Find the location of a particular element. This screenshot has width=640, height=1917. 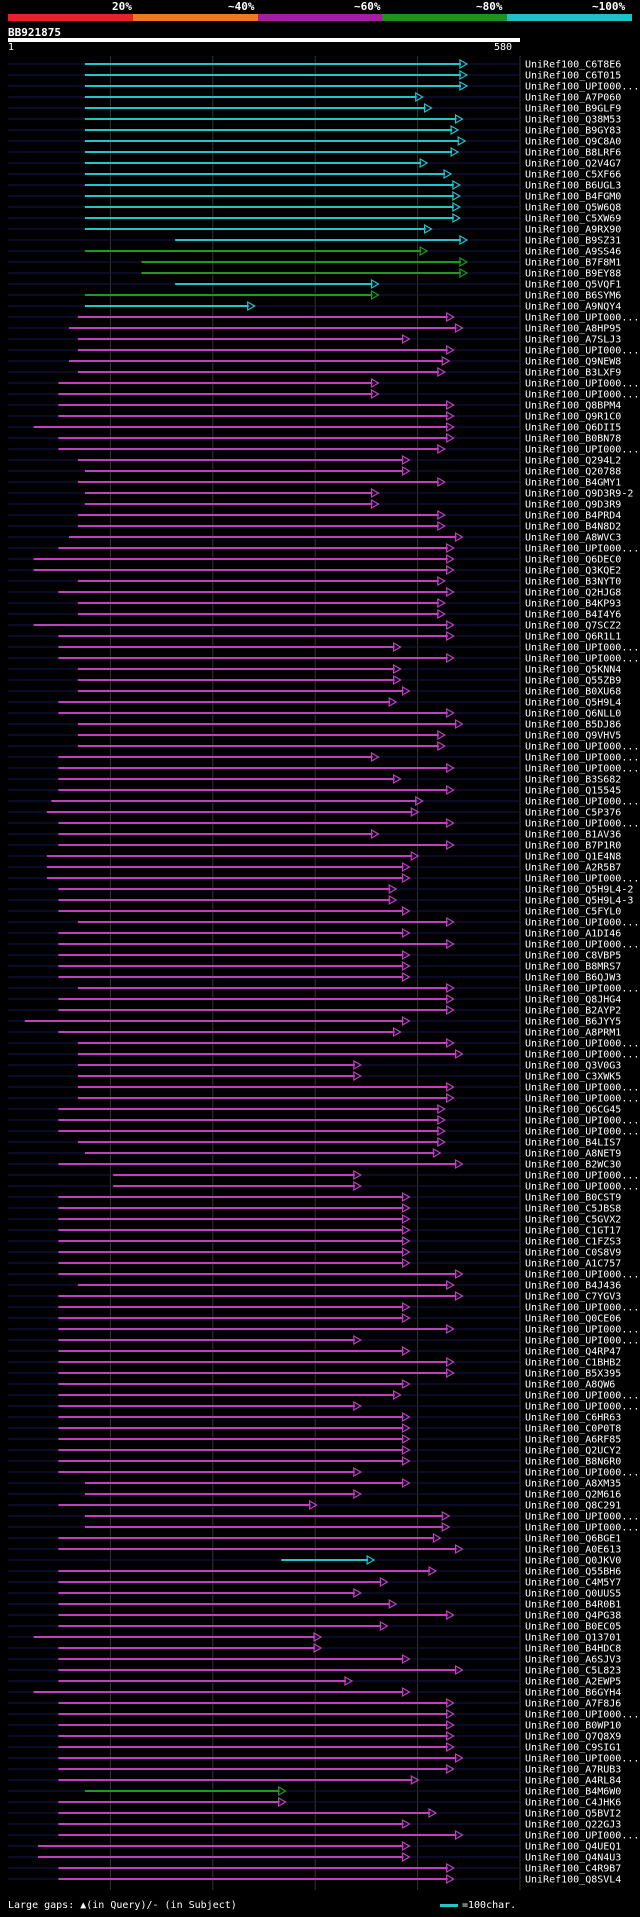

hit-label: UniRef100_C0P0T8 is located at coordinates (573, 1429).